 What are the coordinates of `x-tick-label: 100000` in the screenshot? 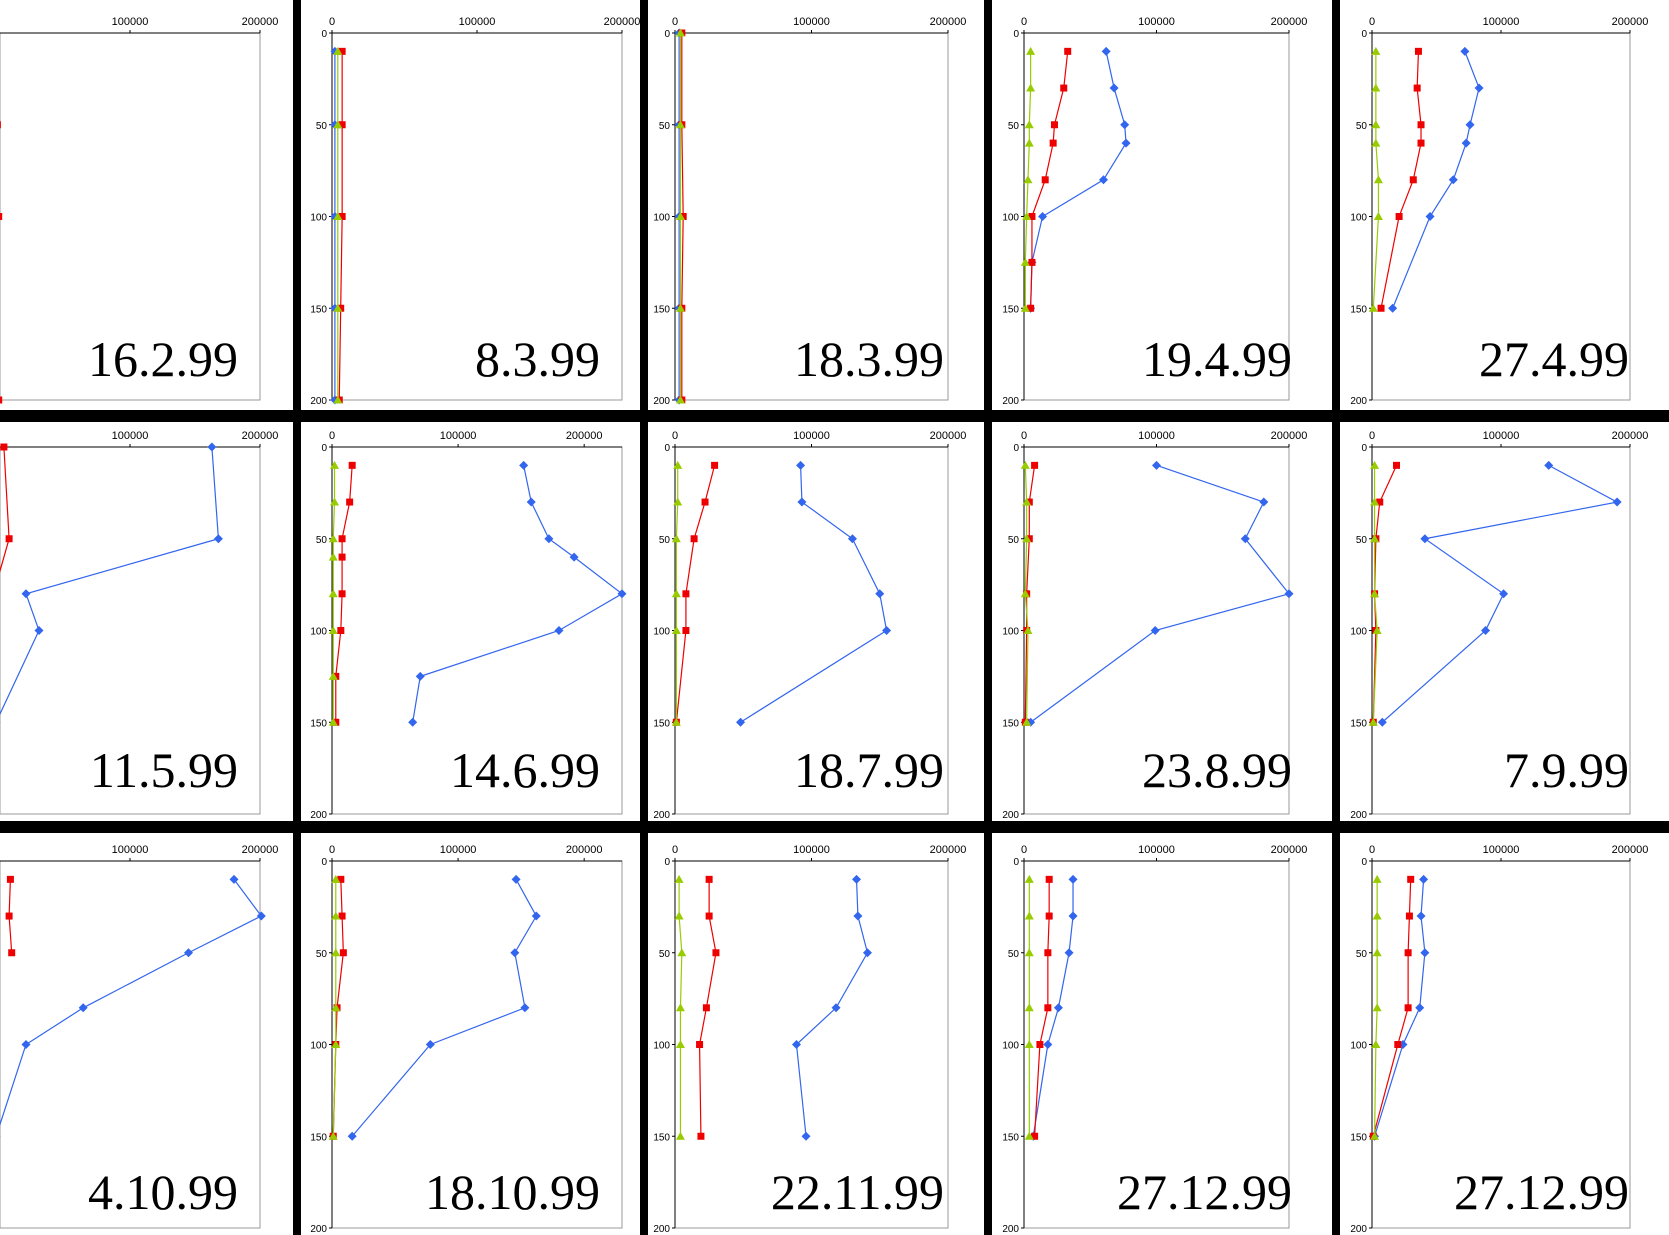 It's located at (1156, 850).